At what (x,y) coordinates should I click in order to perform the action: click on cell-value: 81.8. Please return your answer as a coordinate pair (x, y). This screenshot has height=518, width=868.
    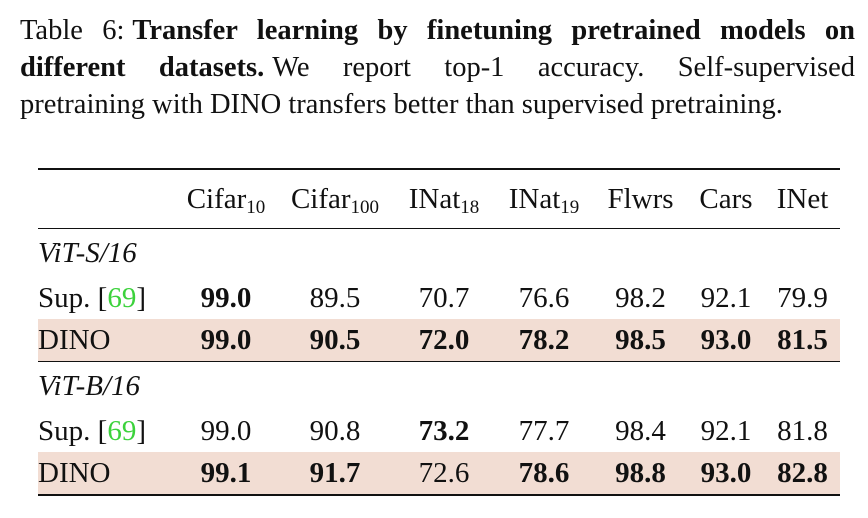
    Looking at the image, I should click on (802, 431).